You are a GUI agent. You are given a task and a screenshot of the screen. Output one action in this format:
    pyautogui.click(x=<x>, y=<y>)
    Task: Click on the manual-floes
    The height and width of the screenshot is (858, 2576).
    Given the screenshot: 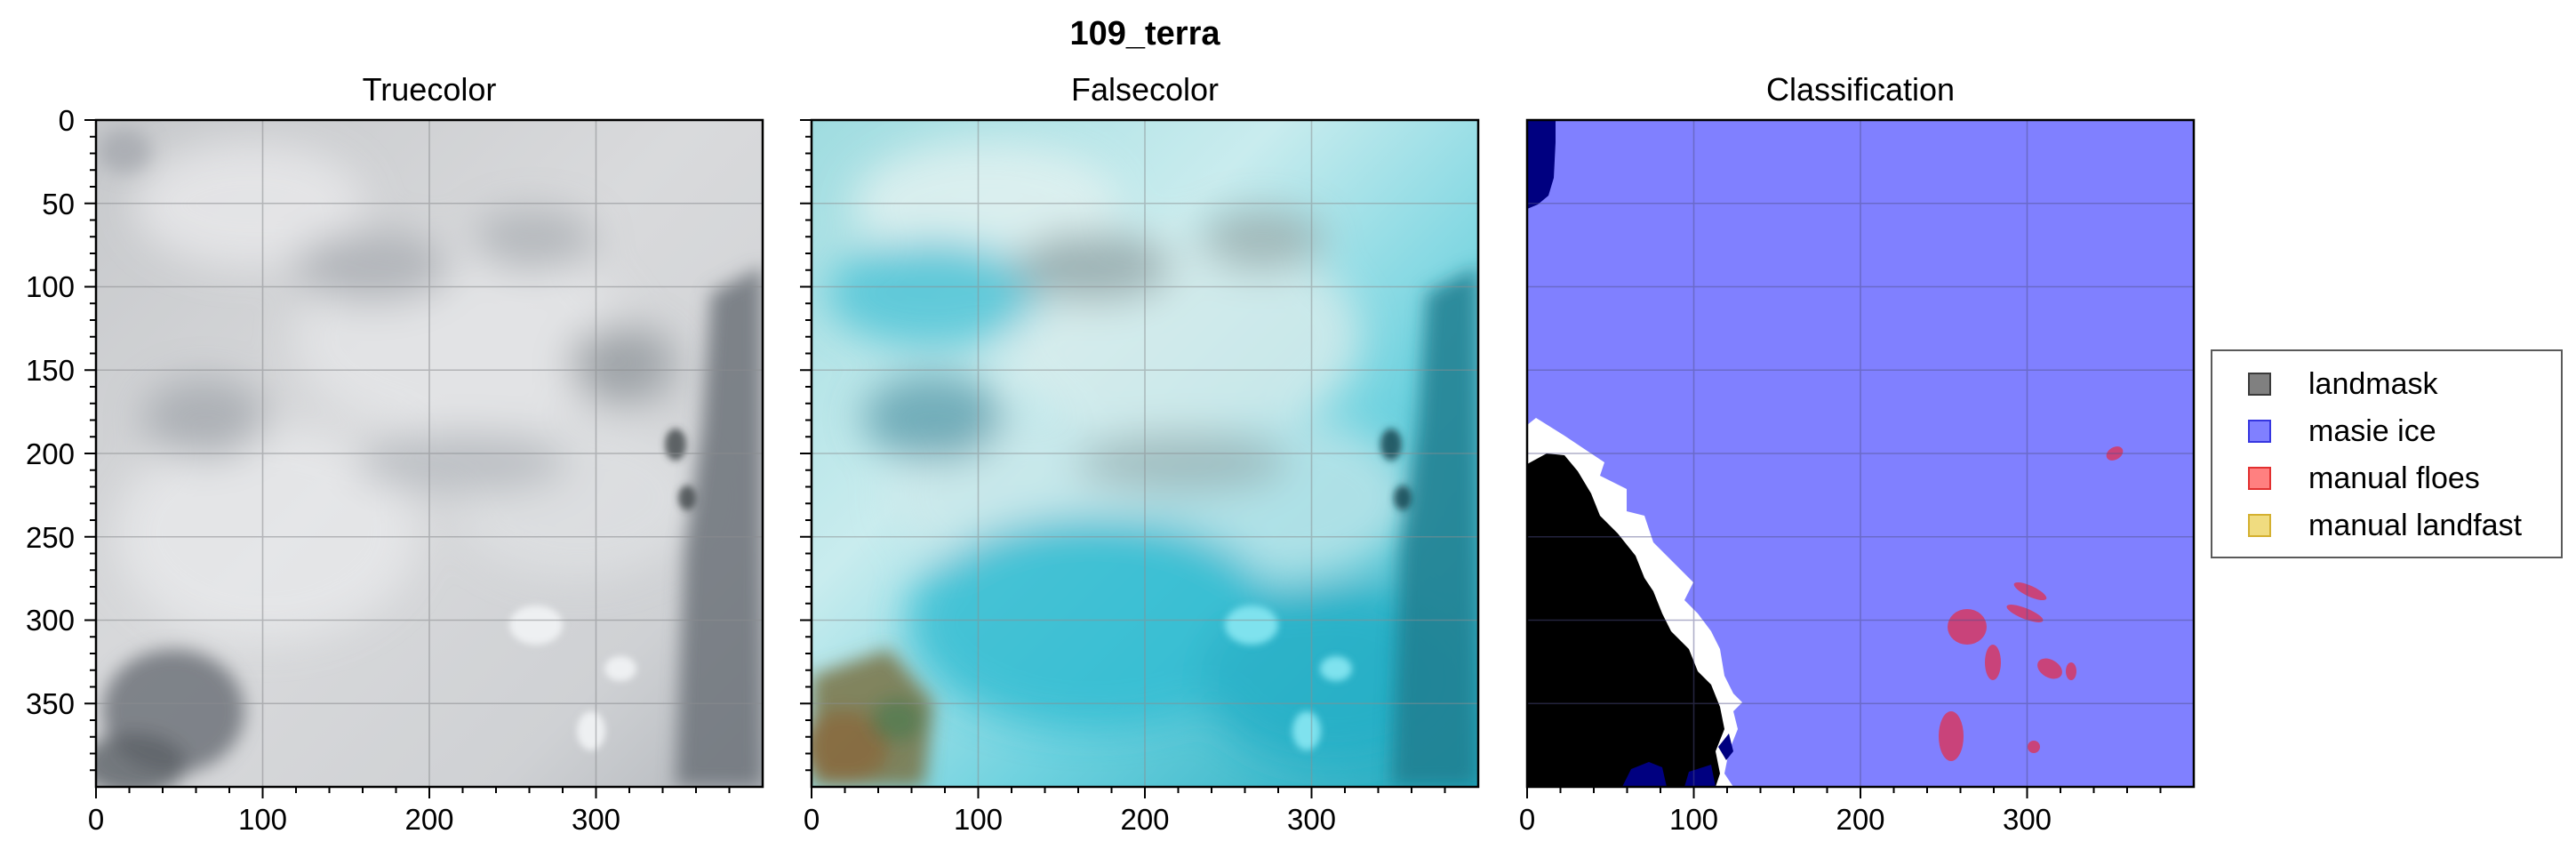 What is the action you would take?
    pyautogui.click(x=2031, y=603)
    